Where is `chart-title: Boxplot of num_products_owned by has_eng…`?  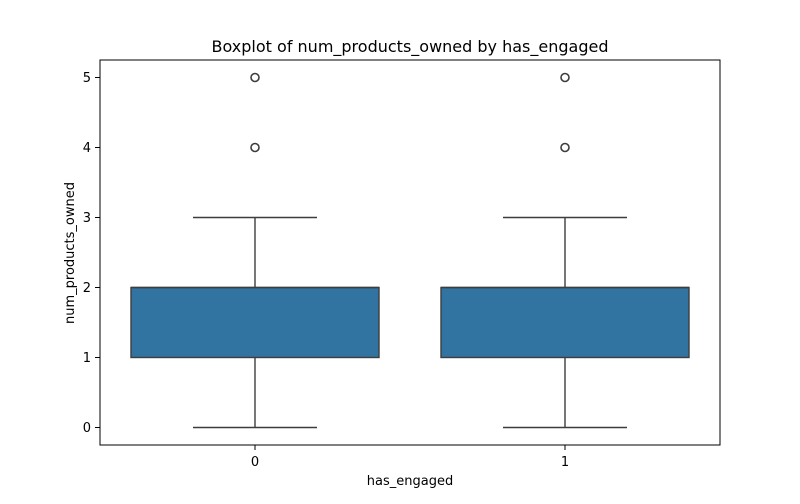 chart-title: Boxplot of num_products_owned by has_eng… is located at coordinates (410, 47).